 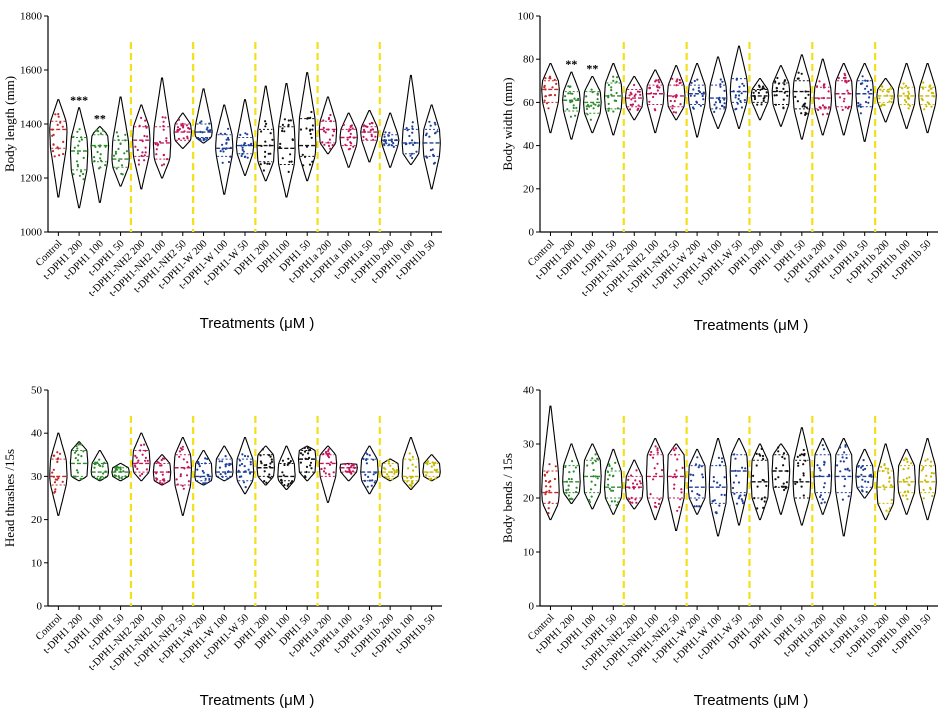 What do you see at coordinates (37, 563) in the screenshot?
I see `y-tick-label: 10` at bounding box center [37, 563].